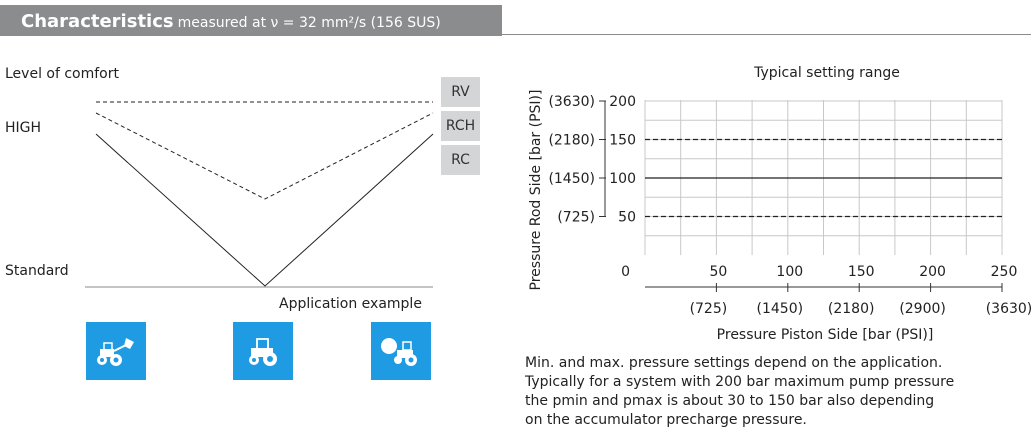  I want to click on y-tick-label: 50, so click(627, 218).